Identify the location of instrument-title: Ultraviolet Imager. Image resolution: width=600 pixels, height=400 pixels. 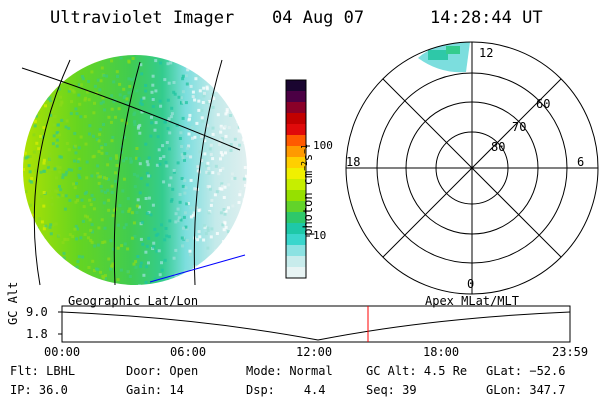
(142, 18).